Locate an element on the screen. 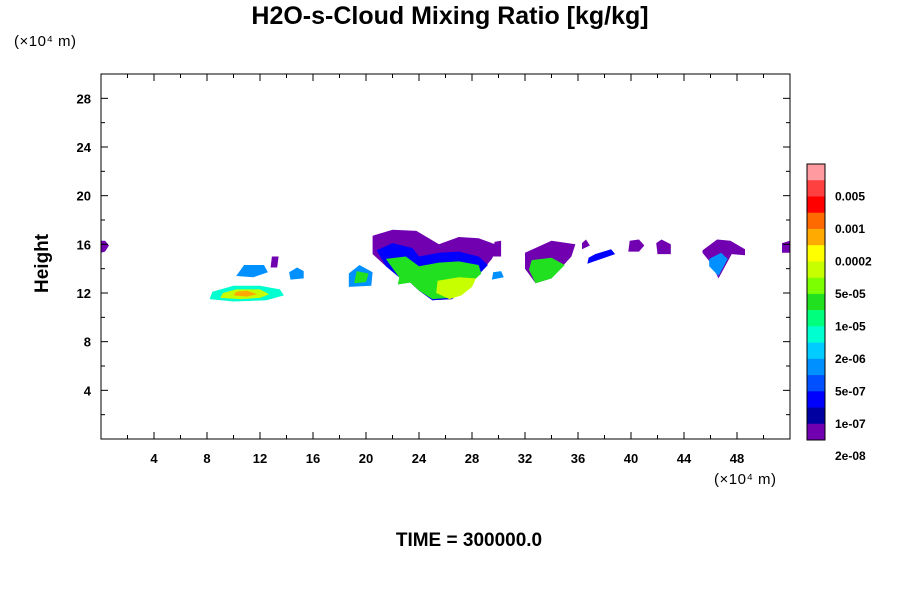  x-tick-label: 40 is located at coordinates (631, 458).